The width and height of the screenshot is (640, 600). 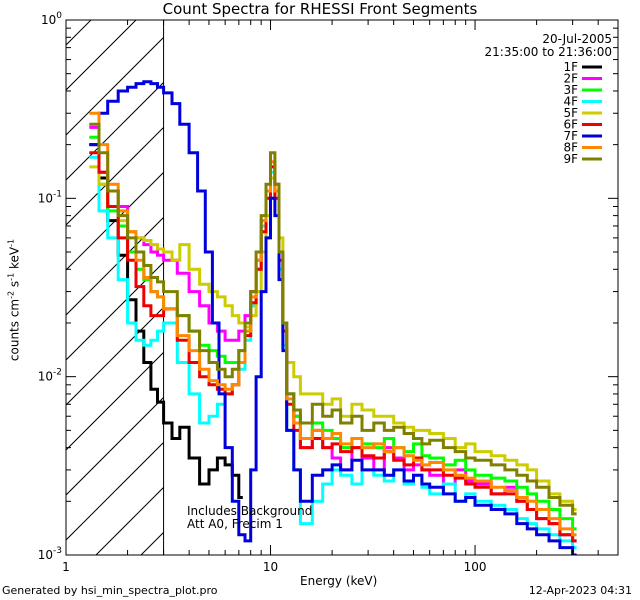 What do you see at coordinates (570, 67) in the screenshot?
I see `legend-label: 1F` at bounding box center [570, 67].